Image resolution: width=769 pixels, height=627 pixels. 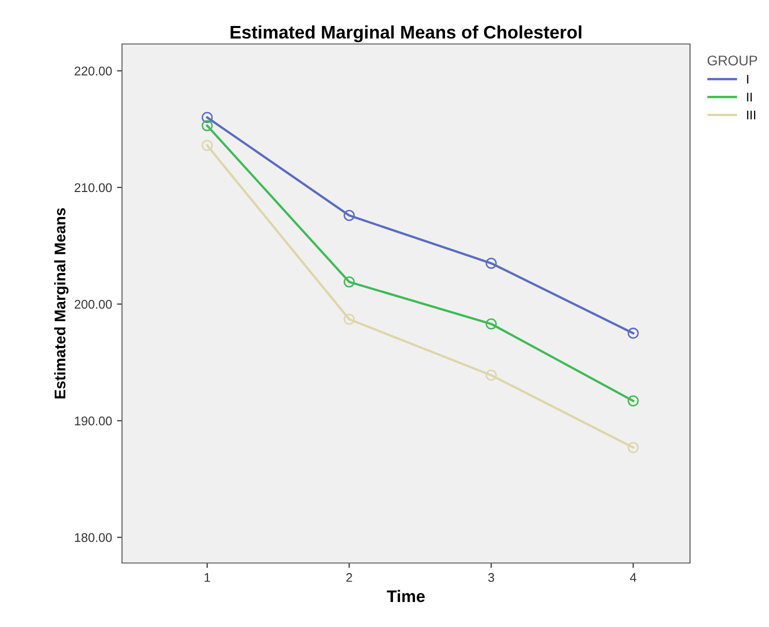 What do you see at coordinates (349, 577) in the screenshot?
I see `x-tick-label: 2` at bounding box center [349, 577].